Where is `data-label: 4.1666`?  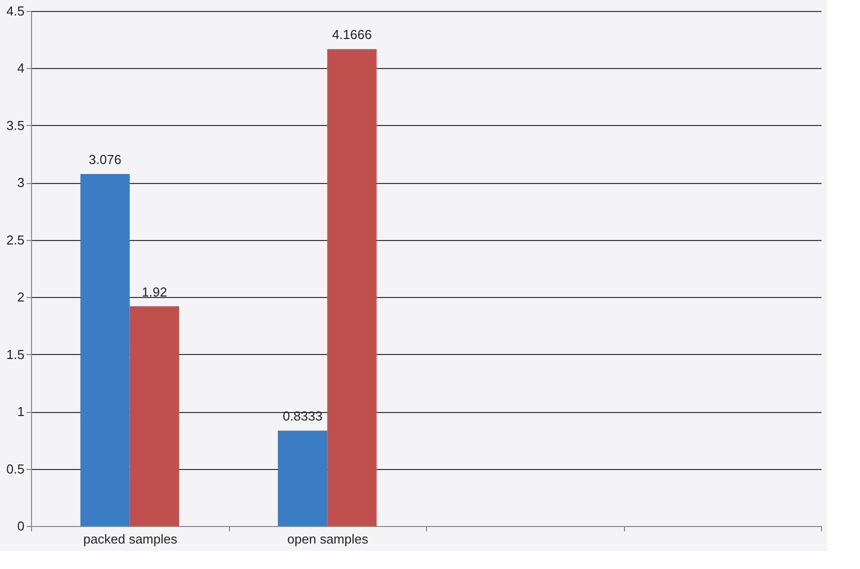
data-label: 4.1666 is located at coordinates (352, 34).